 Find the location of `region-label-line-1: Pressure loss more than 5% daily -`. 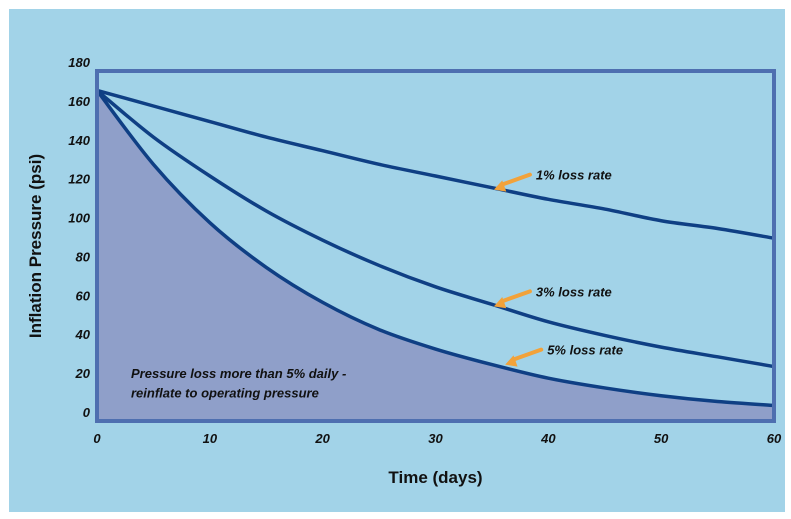

region-label-line-1: Pressure loss more than 5% daily - is located at coordinates (238, 373).